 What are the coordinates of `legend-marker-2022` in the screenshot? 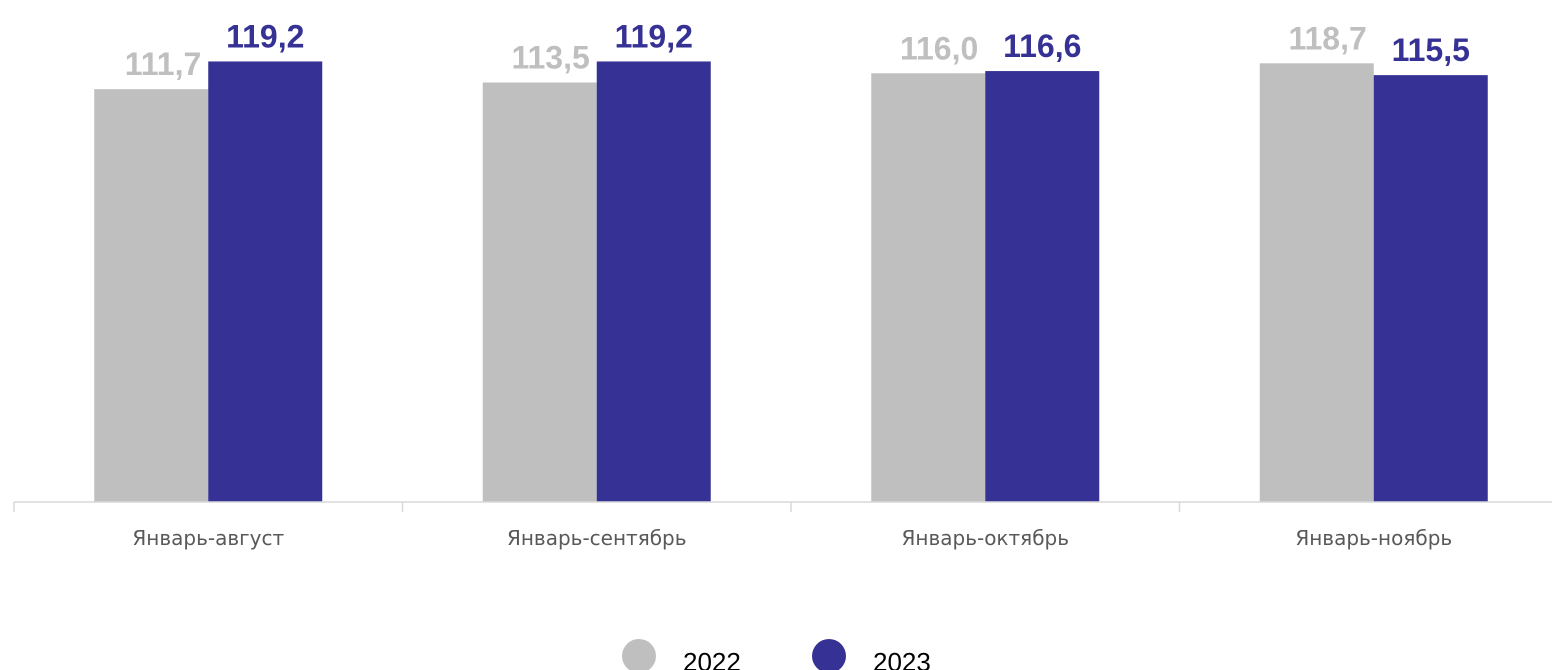 It's located at (639, 654).